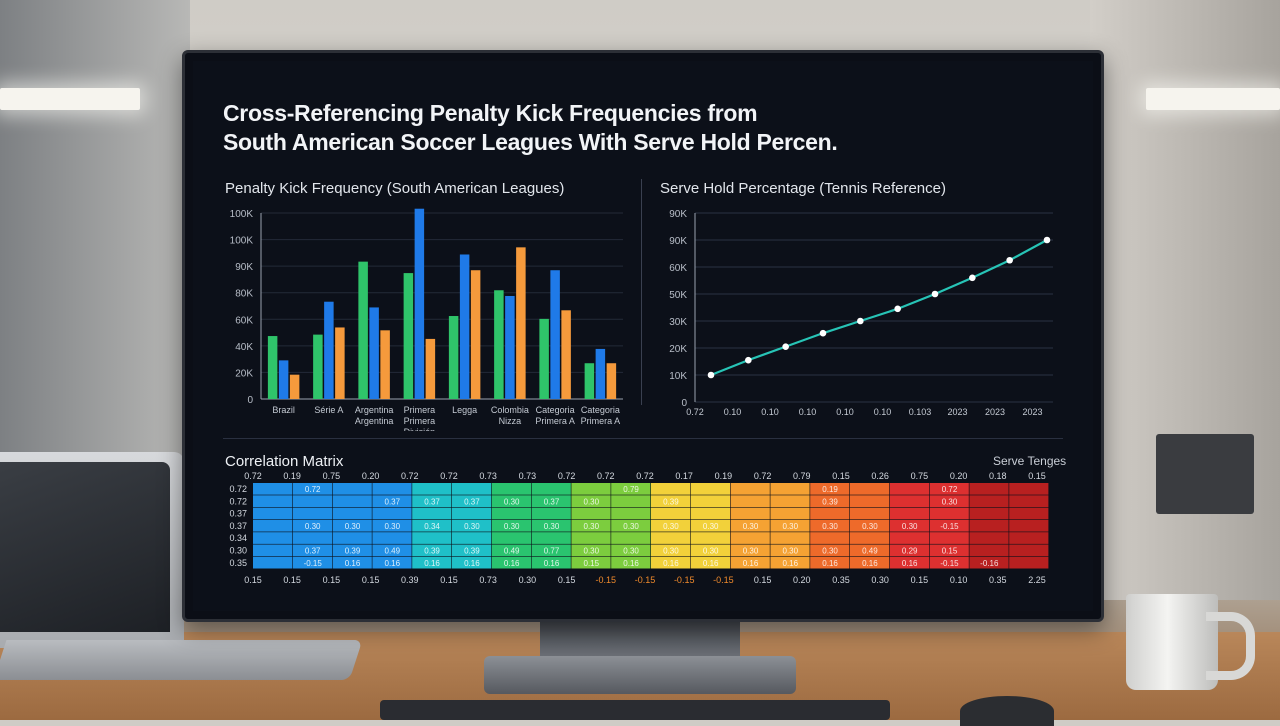  Describe the element at coordinates (1205, 474) in the screenshot. I see `background-monitor` at that location.